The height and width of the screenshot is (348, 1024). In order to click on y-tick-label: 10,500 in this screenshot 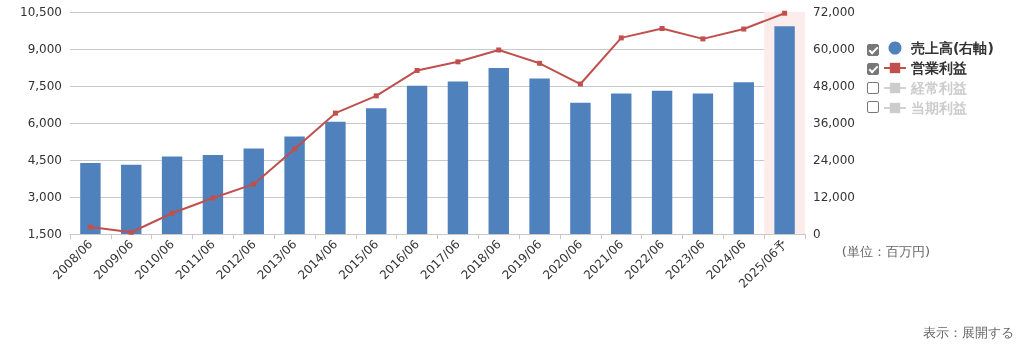, I will do `click(41, 12)`.